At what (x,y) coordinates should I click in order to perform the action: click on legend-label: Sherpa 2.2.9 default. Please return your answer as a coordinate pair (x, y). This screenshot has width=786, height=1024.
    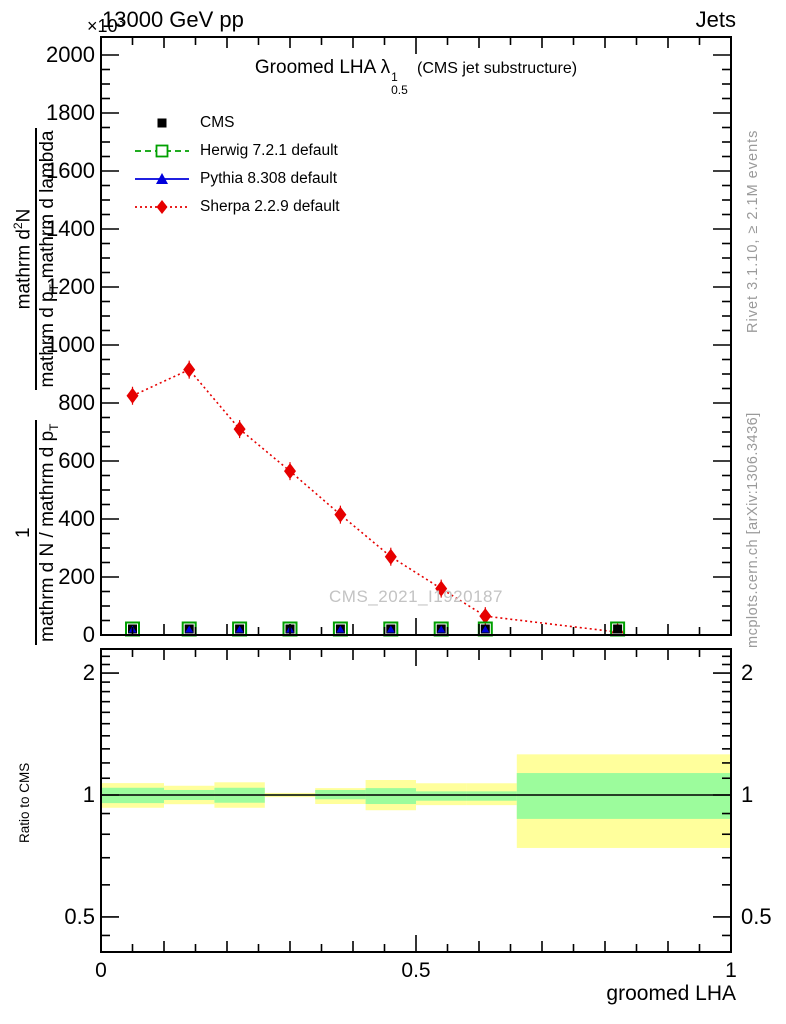
    Looking at the image, I should click on (270, 206).